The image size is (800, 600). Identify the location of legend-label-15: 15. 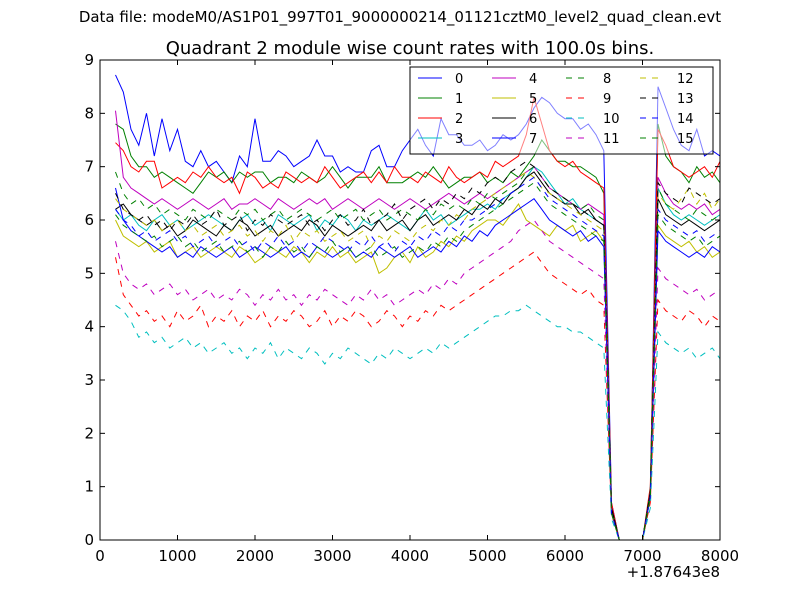
(685, 139).